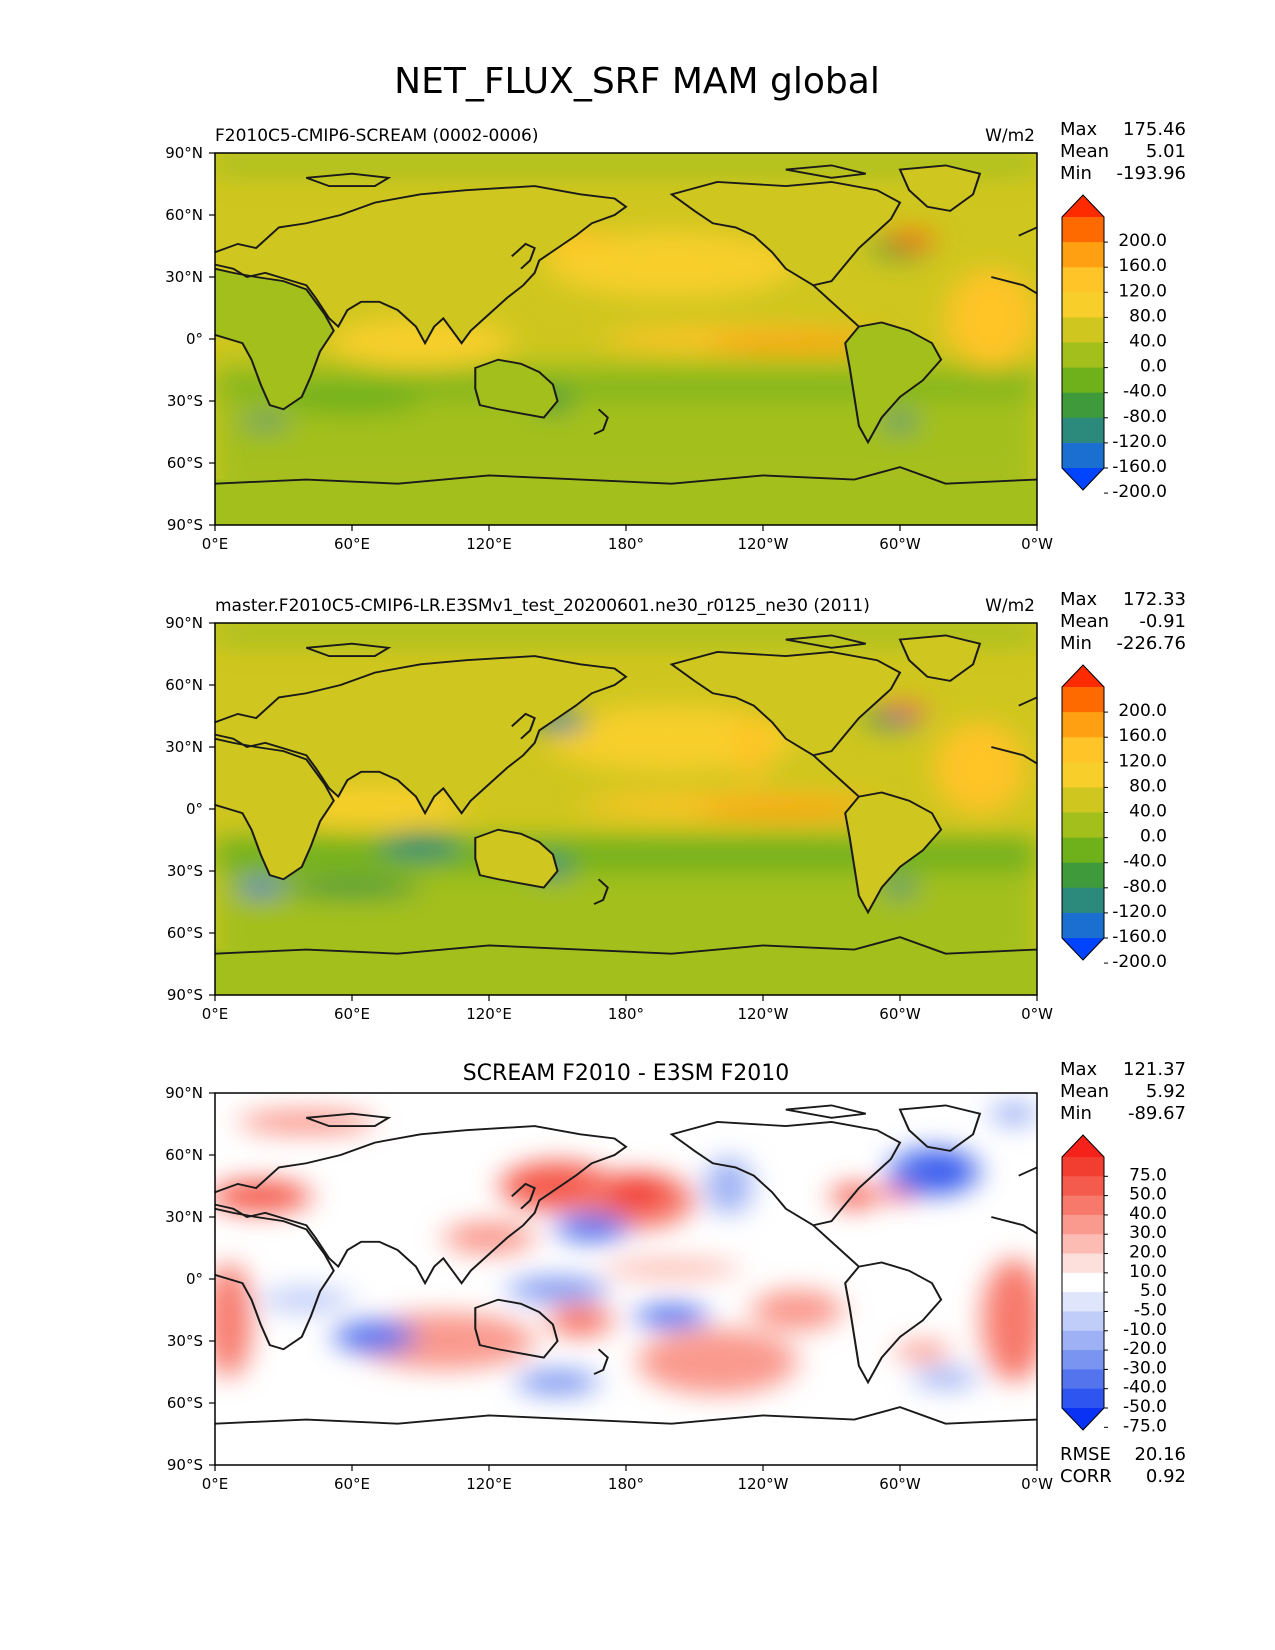 Image resolution: width=1275 pixels, height=1650 pixels. What do you see at coordinates (1139, 467) in the screenshot?
I see `colorbar-label: -160.0` at bounding box center [1139, 467].